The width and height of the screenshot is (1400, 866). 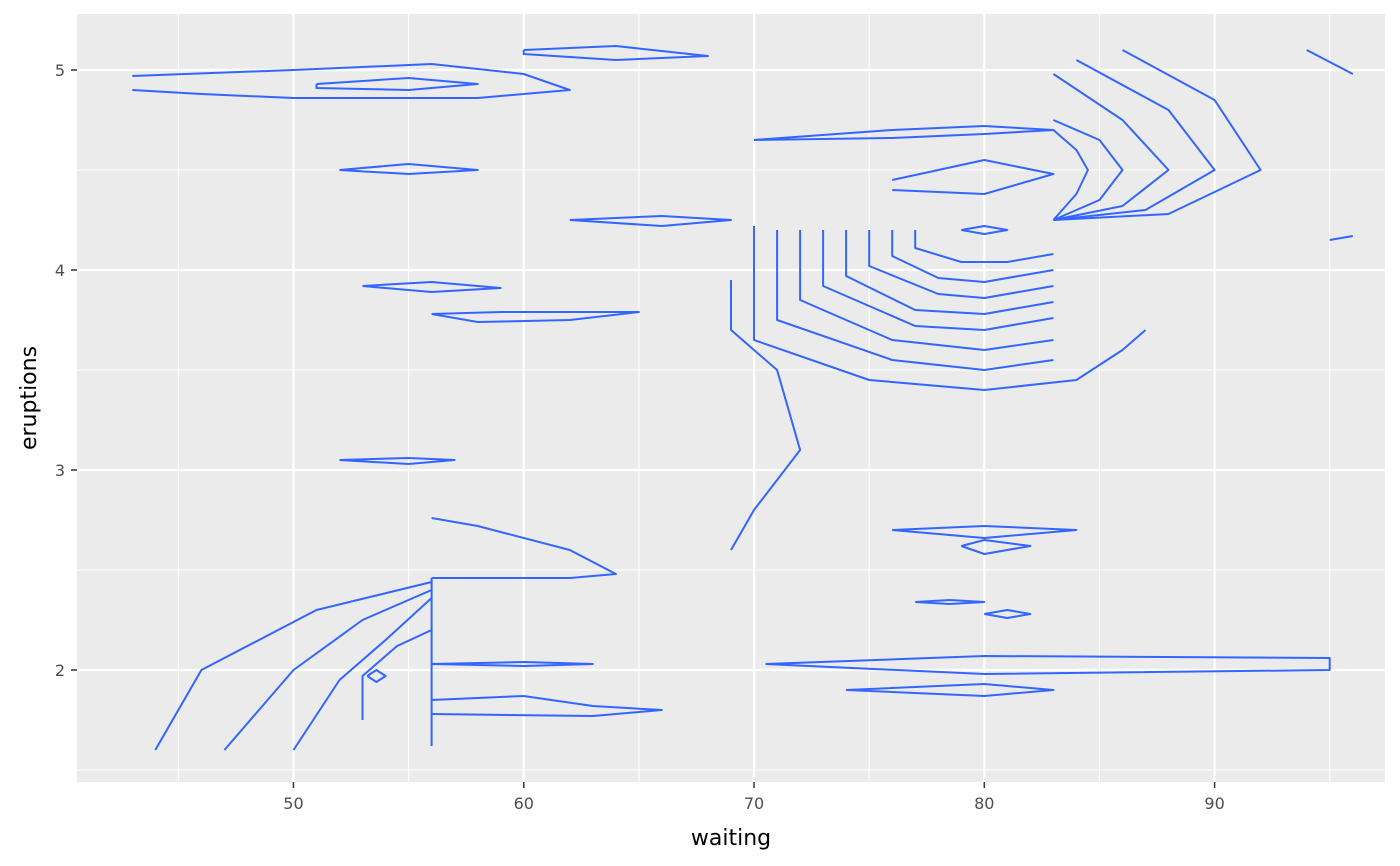 What do you see at coordinates (731, 838) in the screenshot?
I see `x-axis-title: waiting` at bounding box center [731, 838].